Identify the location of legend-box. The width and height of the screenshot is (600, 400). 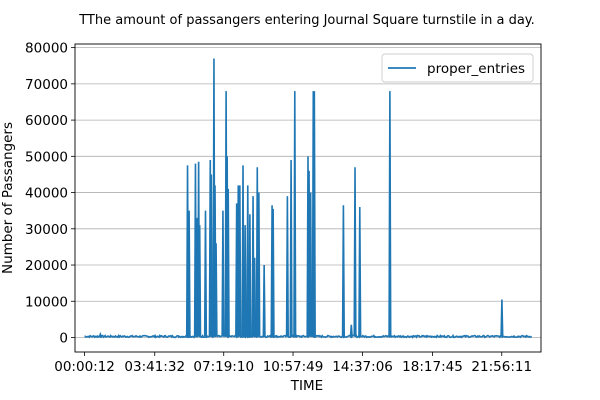
(457, 68).